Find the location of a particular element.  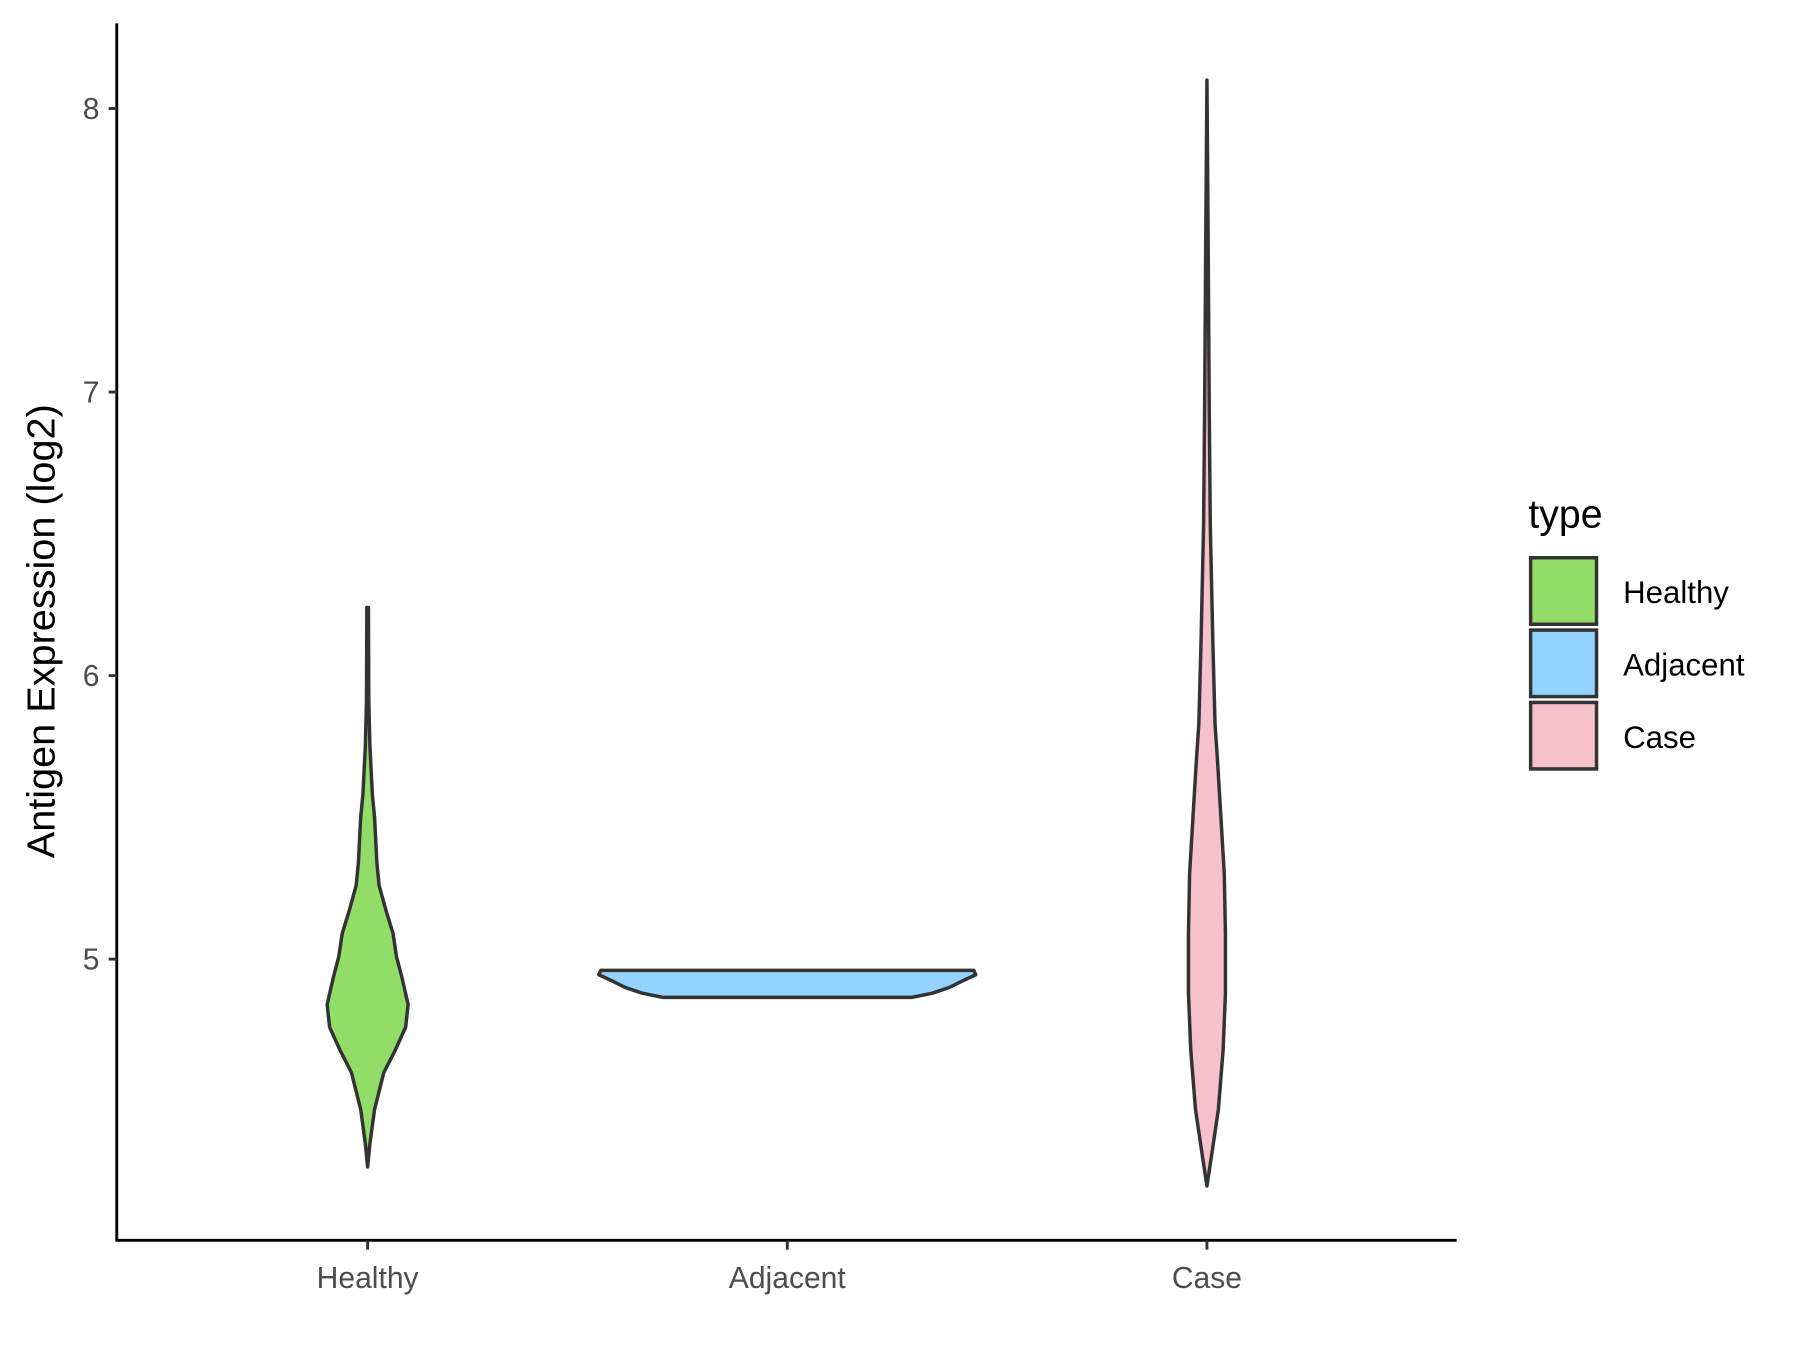

legend-label: Adjacent is located at coordinates (1684, 664).